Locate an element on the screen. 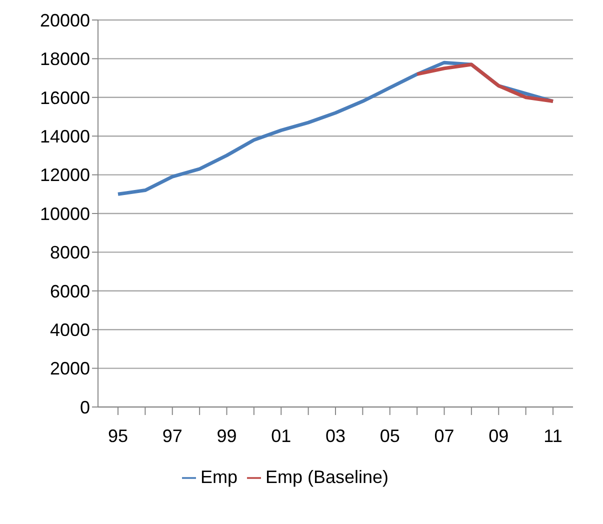 This screenshot has height=524, width=603. y-tick-label: 0 is located at coordinates (85, 407).